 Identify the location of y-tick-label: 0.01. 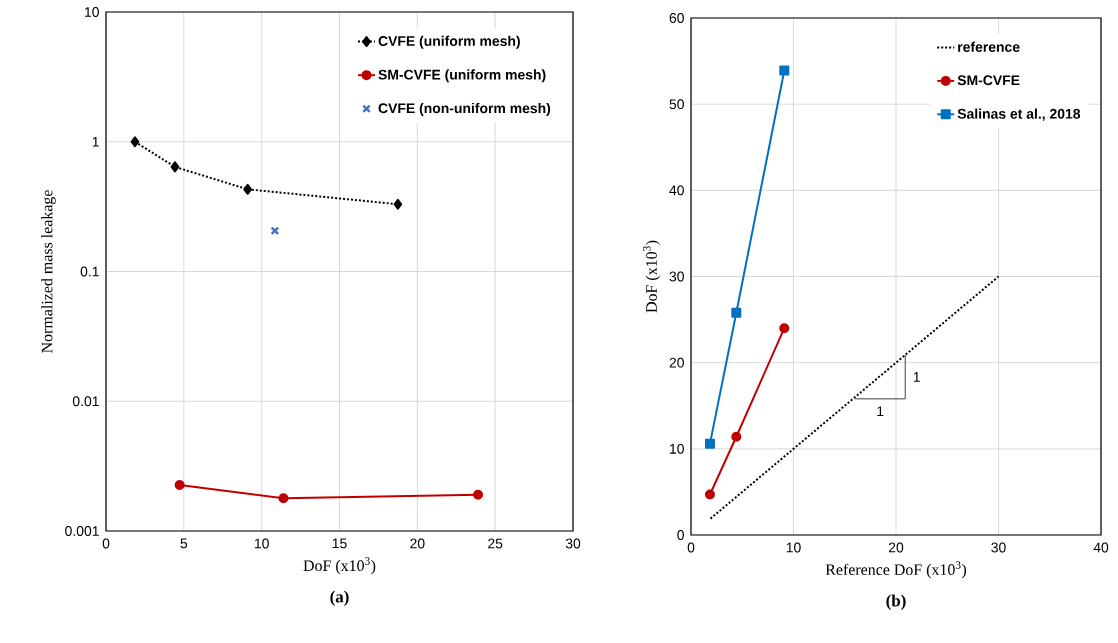
(85, 401).